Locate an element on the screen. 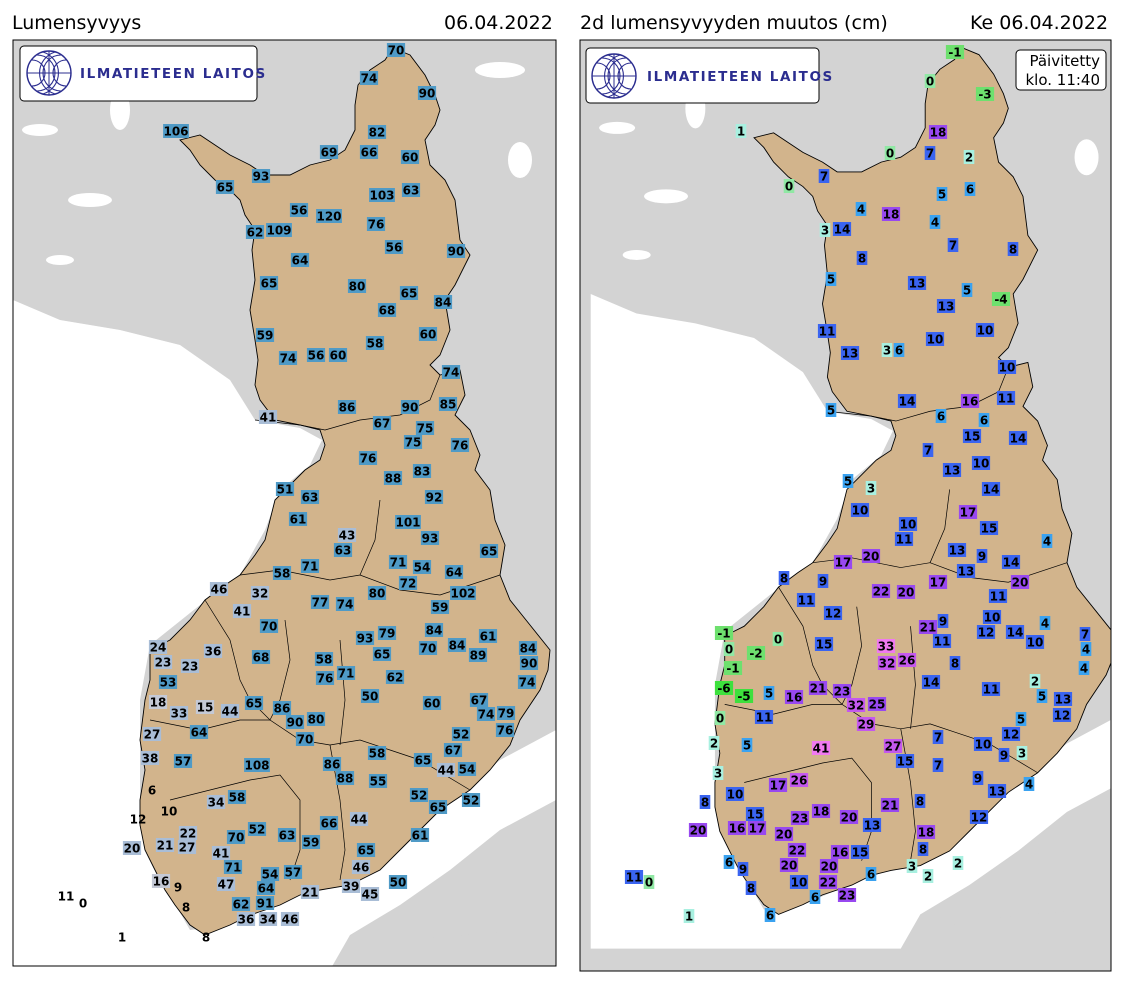  snow-depth-label: 77 is located at coordinates (320, 603).